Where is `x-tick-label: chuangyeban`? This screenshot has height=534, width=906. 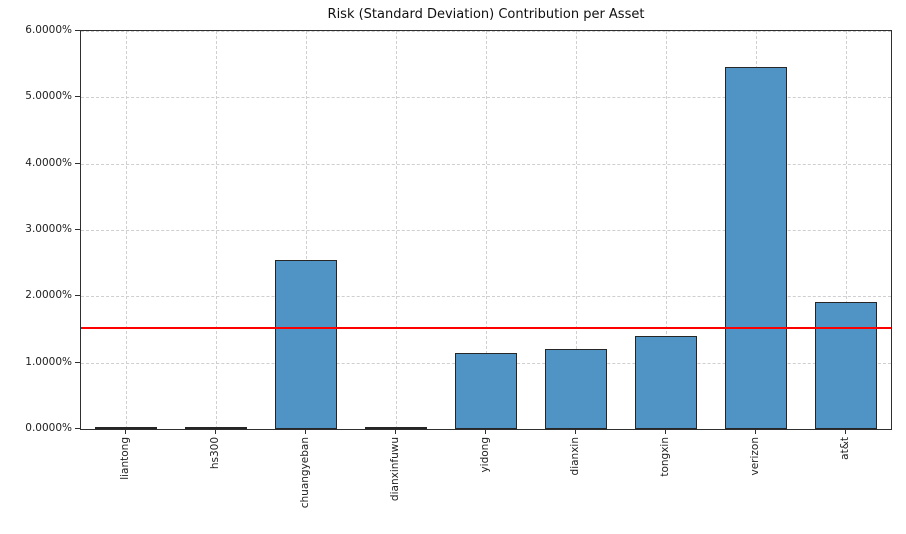 x-tick-label: chuangyeban is located at coordinates (305, 472).